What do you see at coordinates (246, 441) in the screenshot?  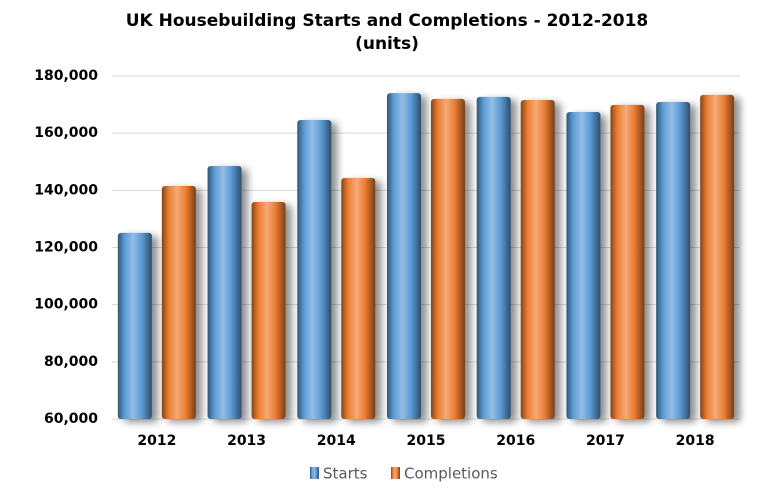 I see `x-tick-label: 2013` at bounding box center [246, 441].